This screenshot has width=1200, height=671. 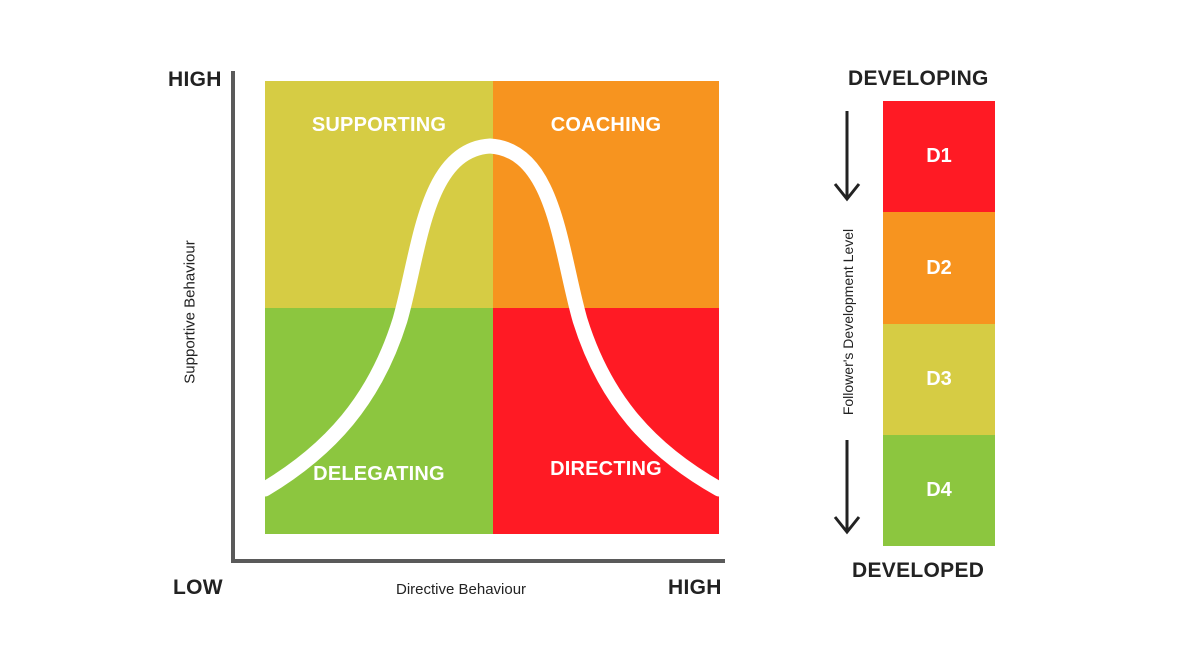 What do you see at coordinates (606, 125) in the screenshot?
I see `quadrant-coaching-label: COACHING` at bounding box center [606, 125].